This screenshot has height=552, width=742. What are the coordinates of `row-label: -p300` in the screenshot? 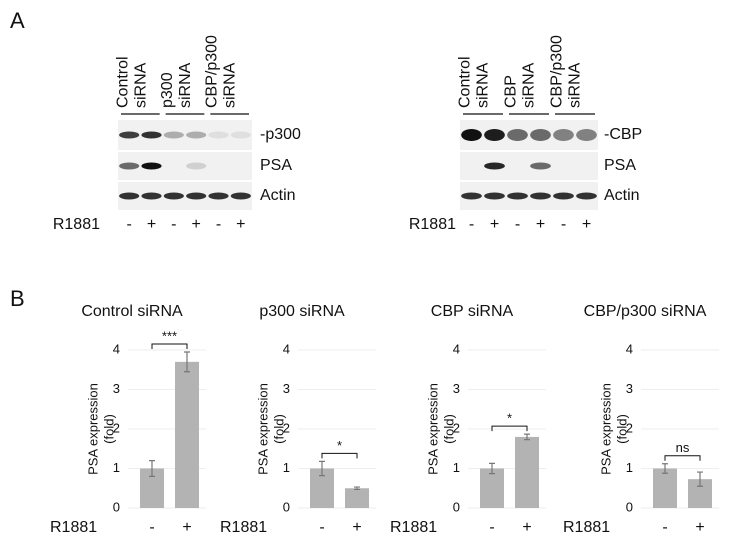 It's located at (280, 134).